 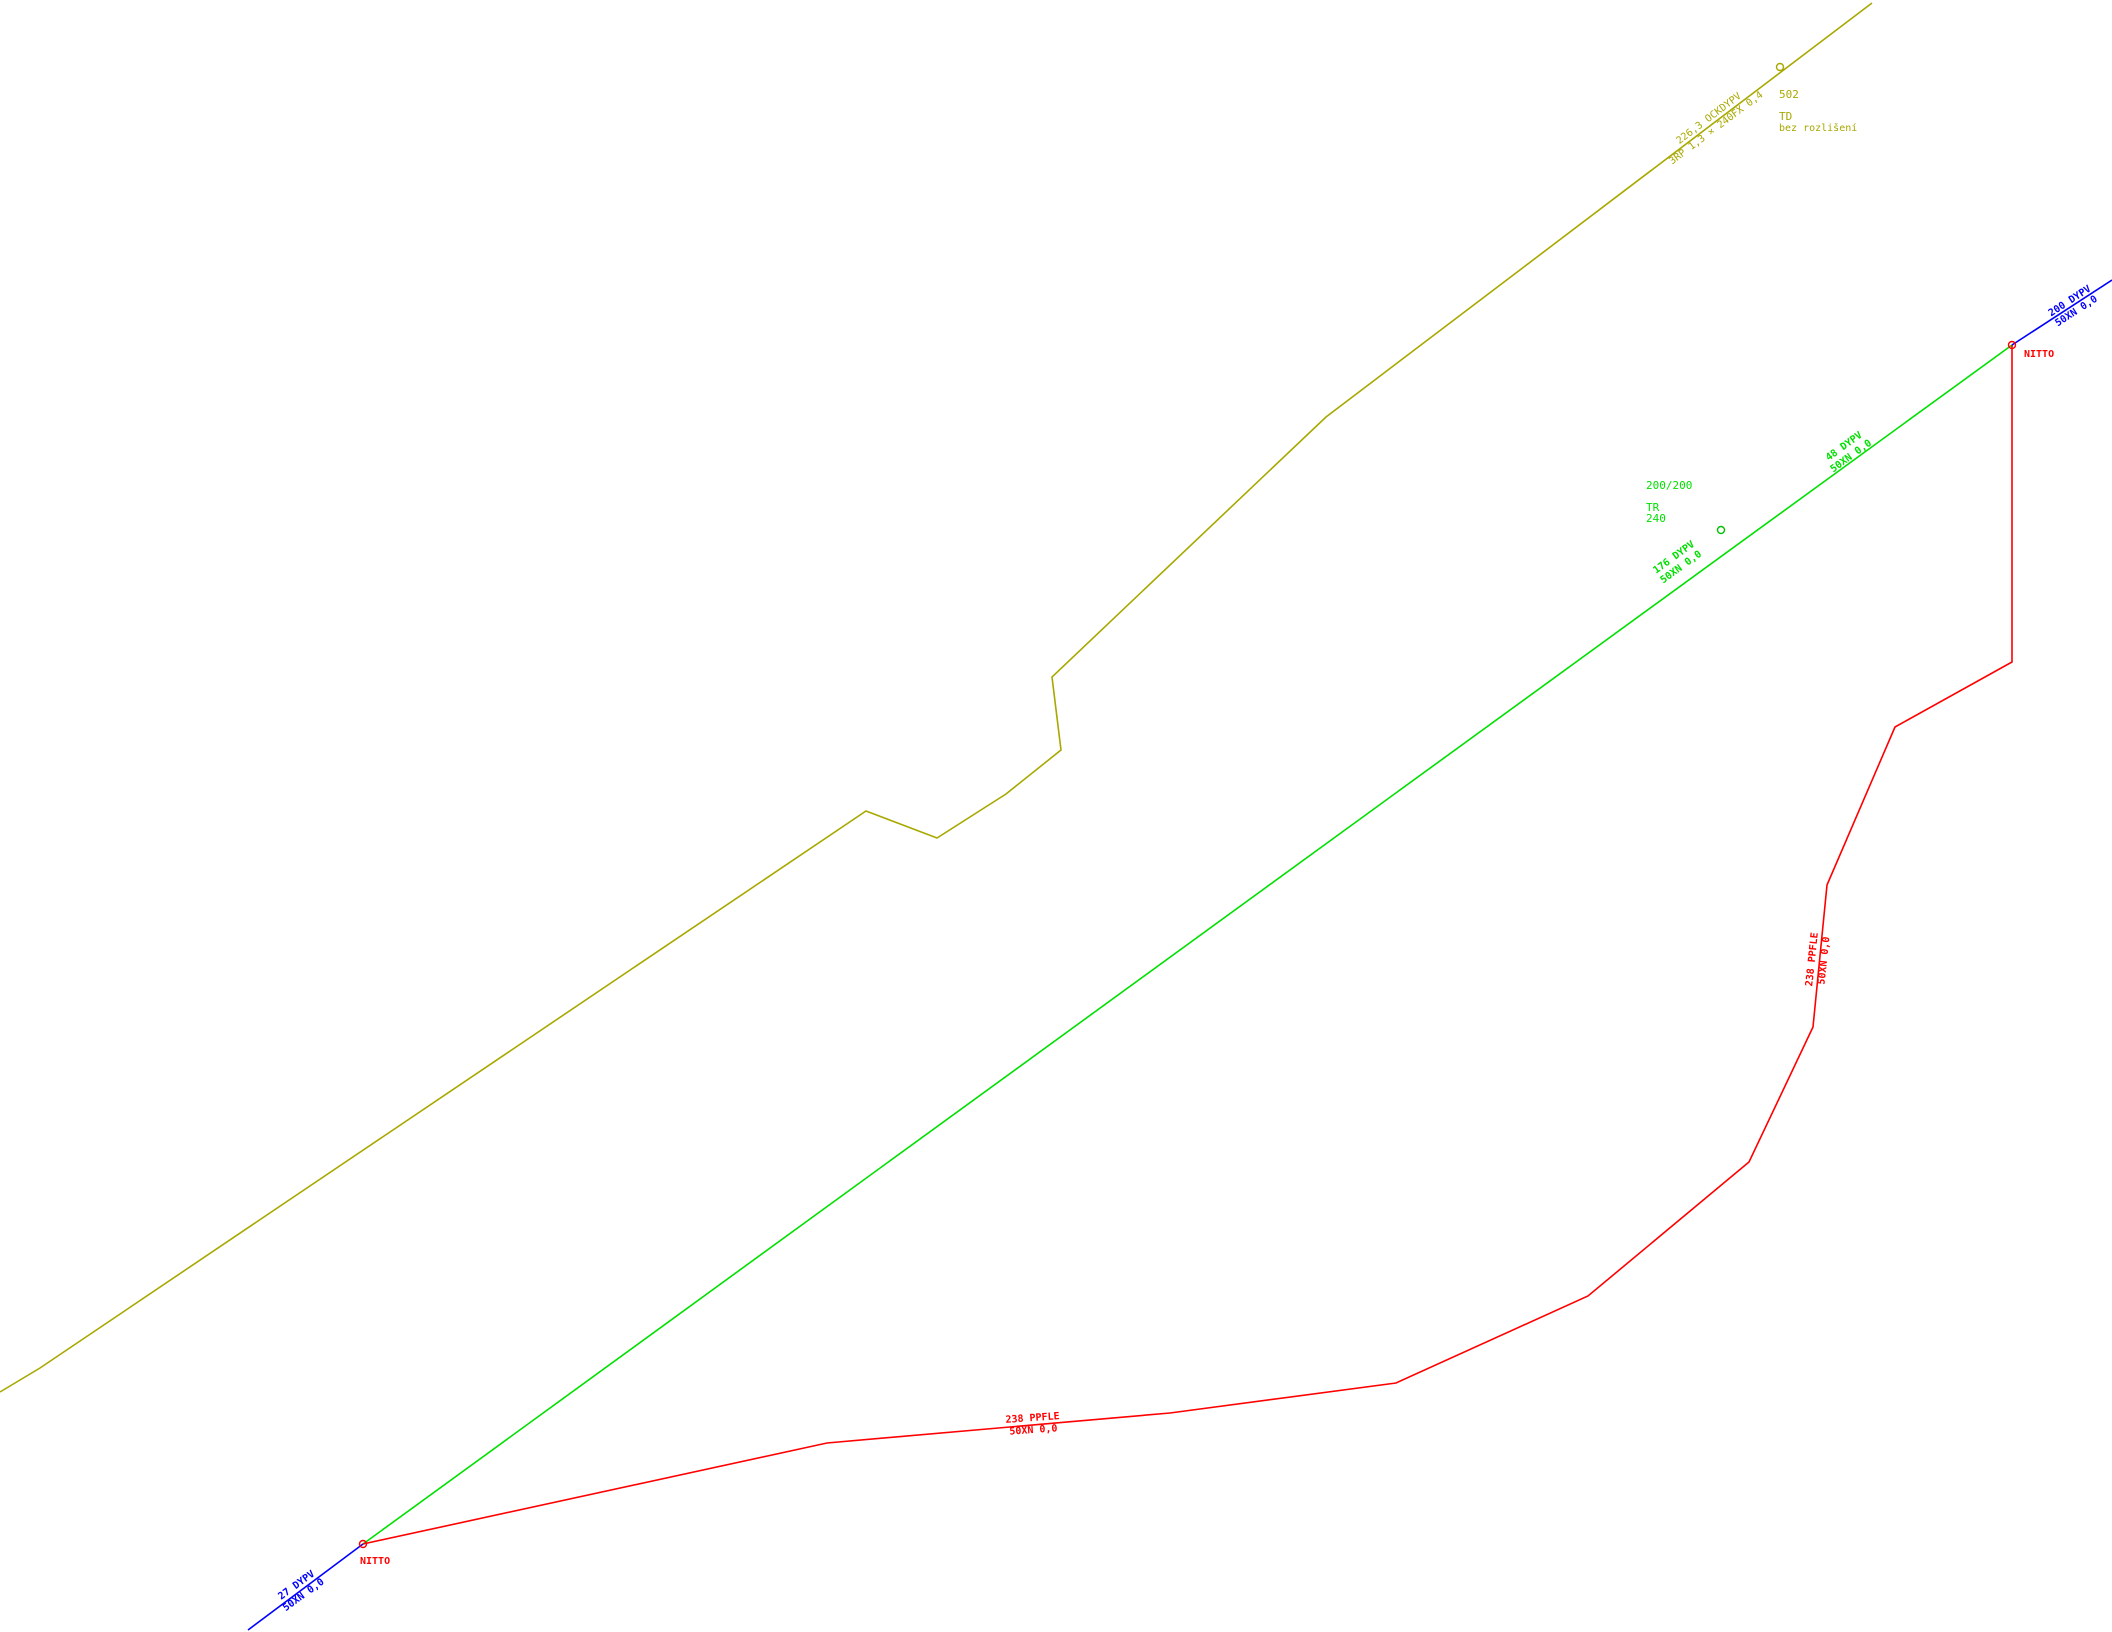 What do you see at coordinates (375, 1561) in the screenshot?
I see `node-label-bottom-left: NITTO` at bounding box center [375, 1561].